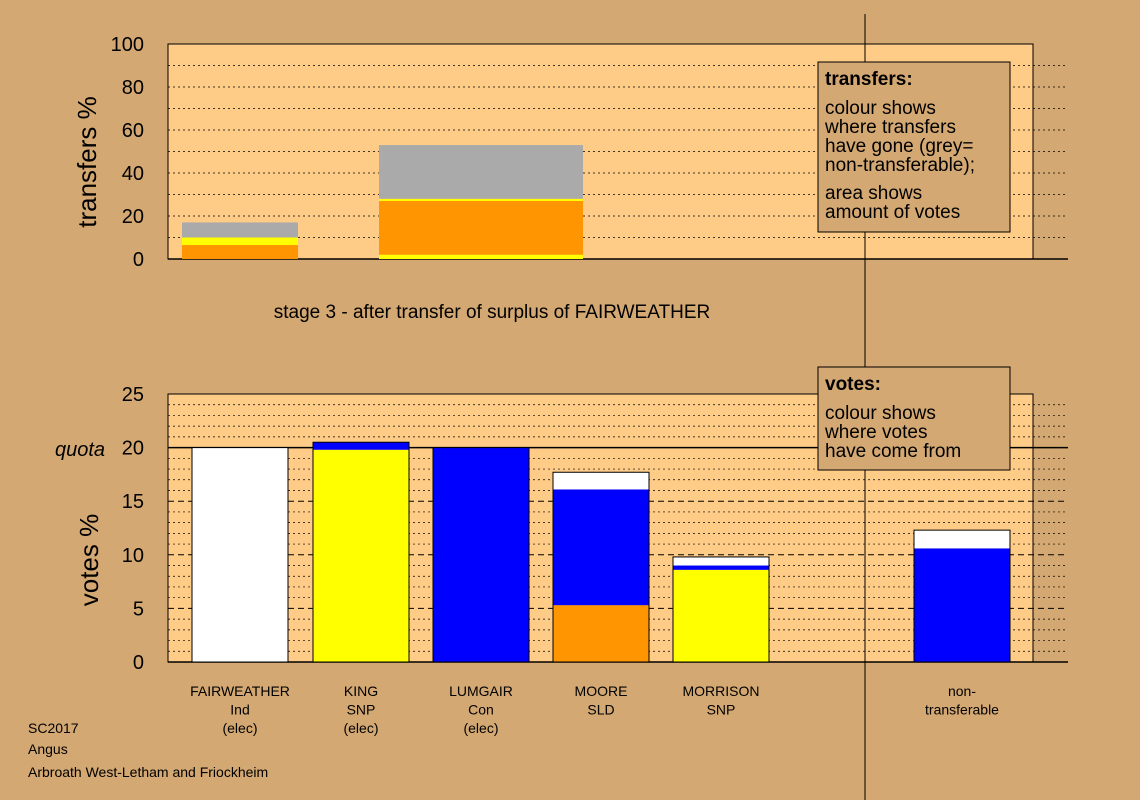 The height and width of the screenshot is (800, 1140). What do you see at coordinates (869, 79) in the screenshot?
I see `transfers-info-title: transfers:` at bounding box center [869, 79].